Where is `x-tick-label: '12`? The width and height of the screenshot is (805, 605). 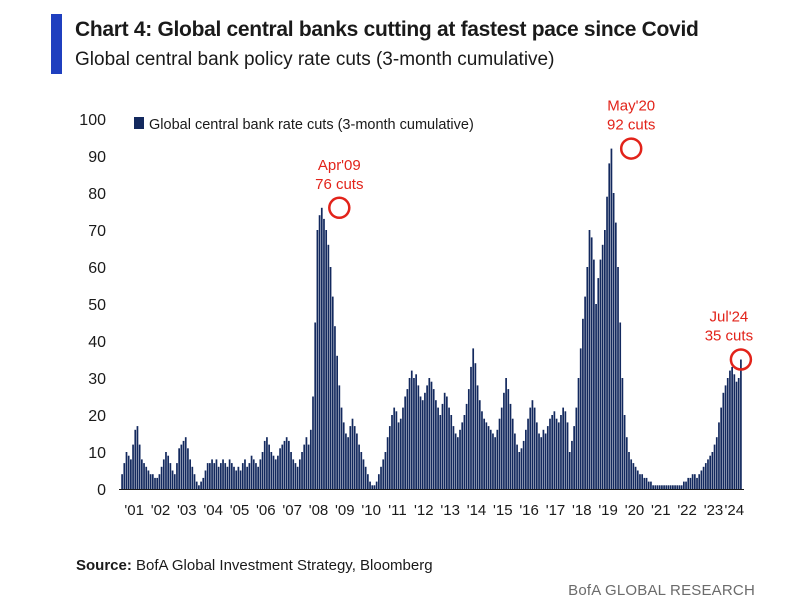 x-tick-label: '12 is located at coordinates (424, 510).